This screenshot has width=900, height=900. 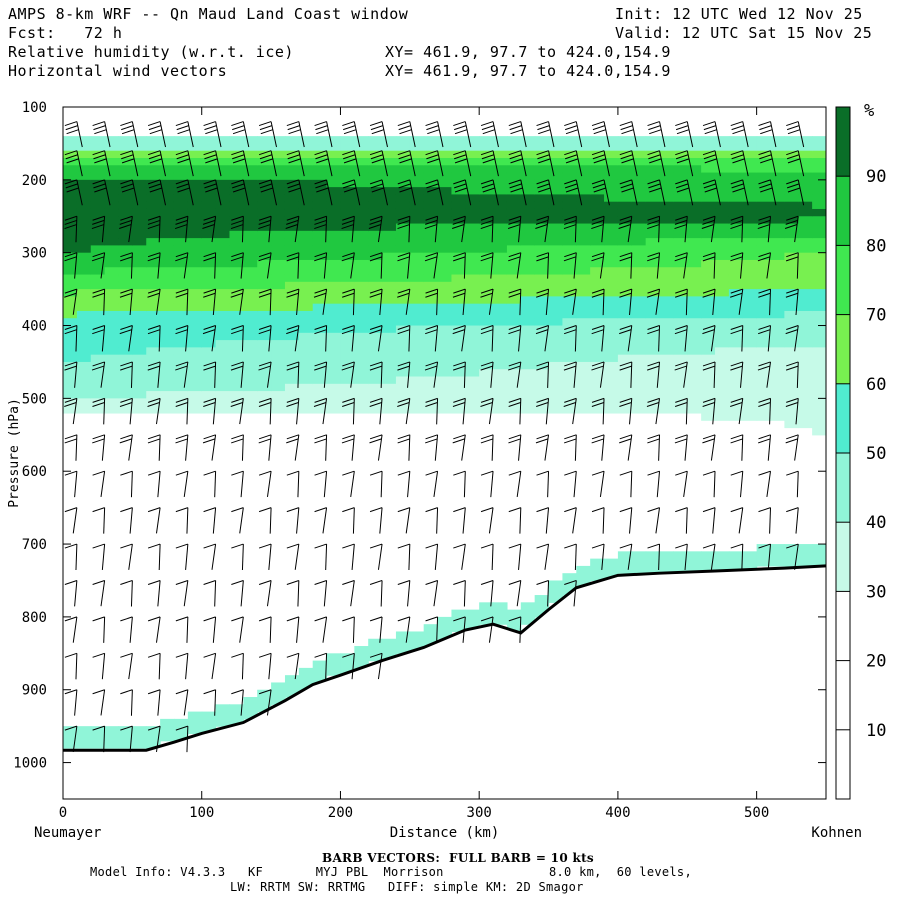 I want to click on x-start-label: Neumayer, so click(x=67, y=833).